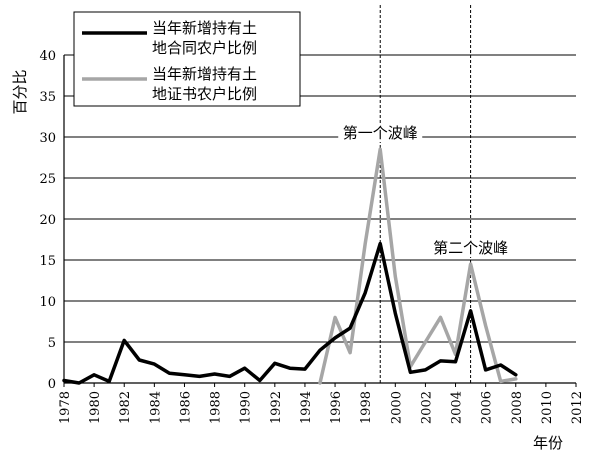 The height and width of the screenshot is (459, 590). I want to click on legend-label-certificate-line2: 地证书农户比例, so click(204, 94).